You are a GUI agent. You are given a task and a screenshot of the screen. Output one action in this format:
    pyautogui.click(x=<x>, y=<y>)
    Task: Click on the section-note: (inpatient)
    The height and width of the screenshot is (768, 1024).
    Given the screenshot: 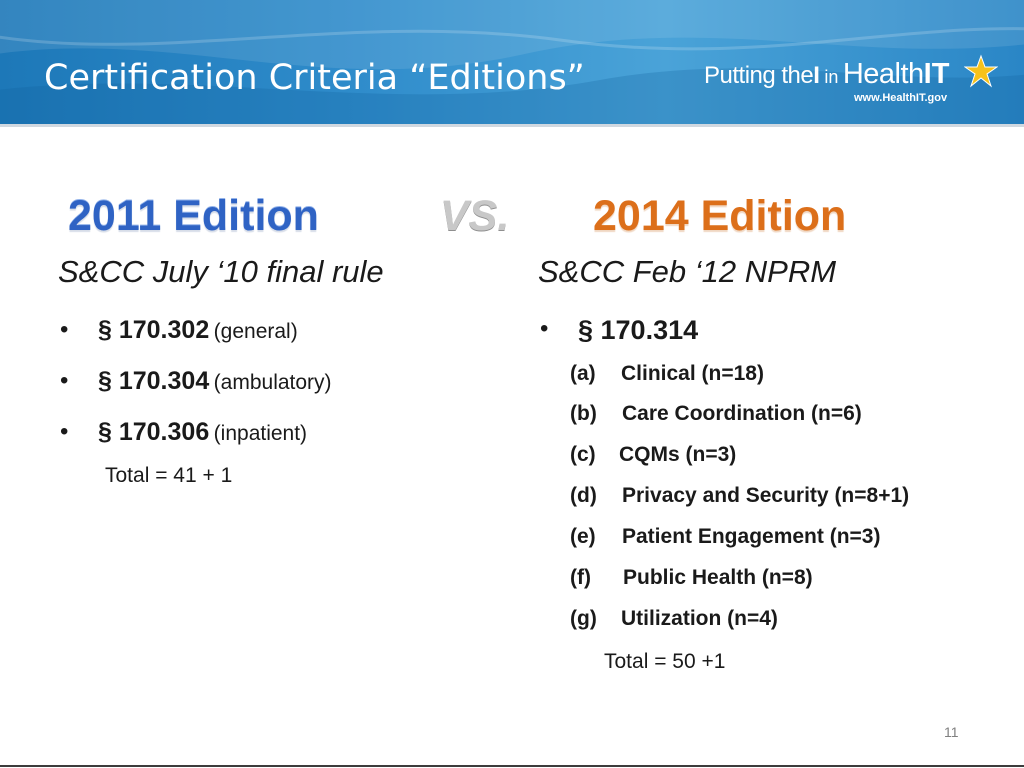 What is the action you would take?
    pyautogui.click(x=260, y=433)
    